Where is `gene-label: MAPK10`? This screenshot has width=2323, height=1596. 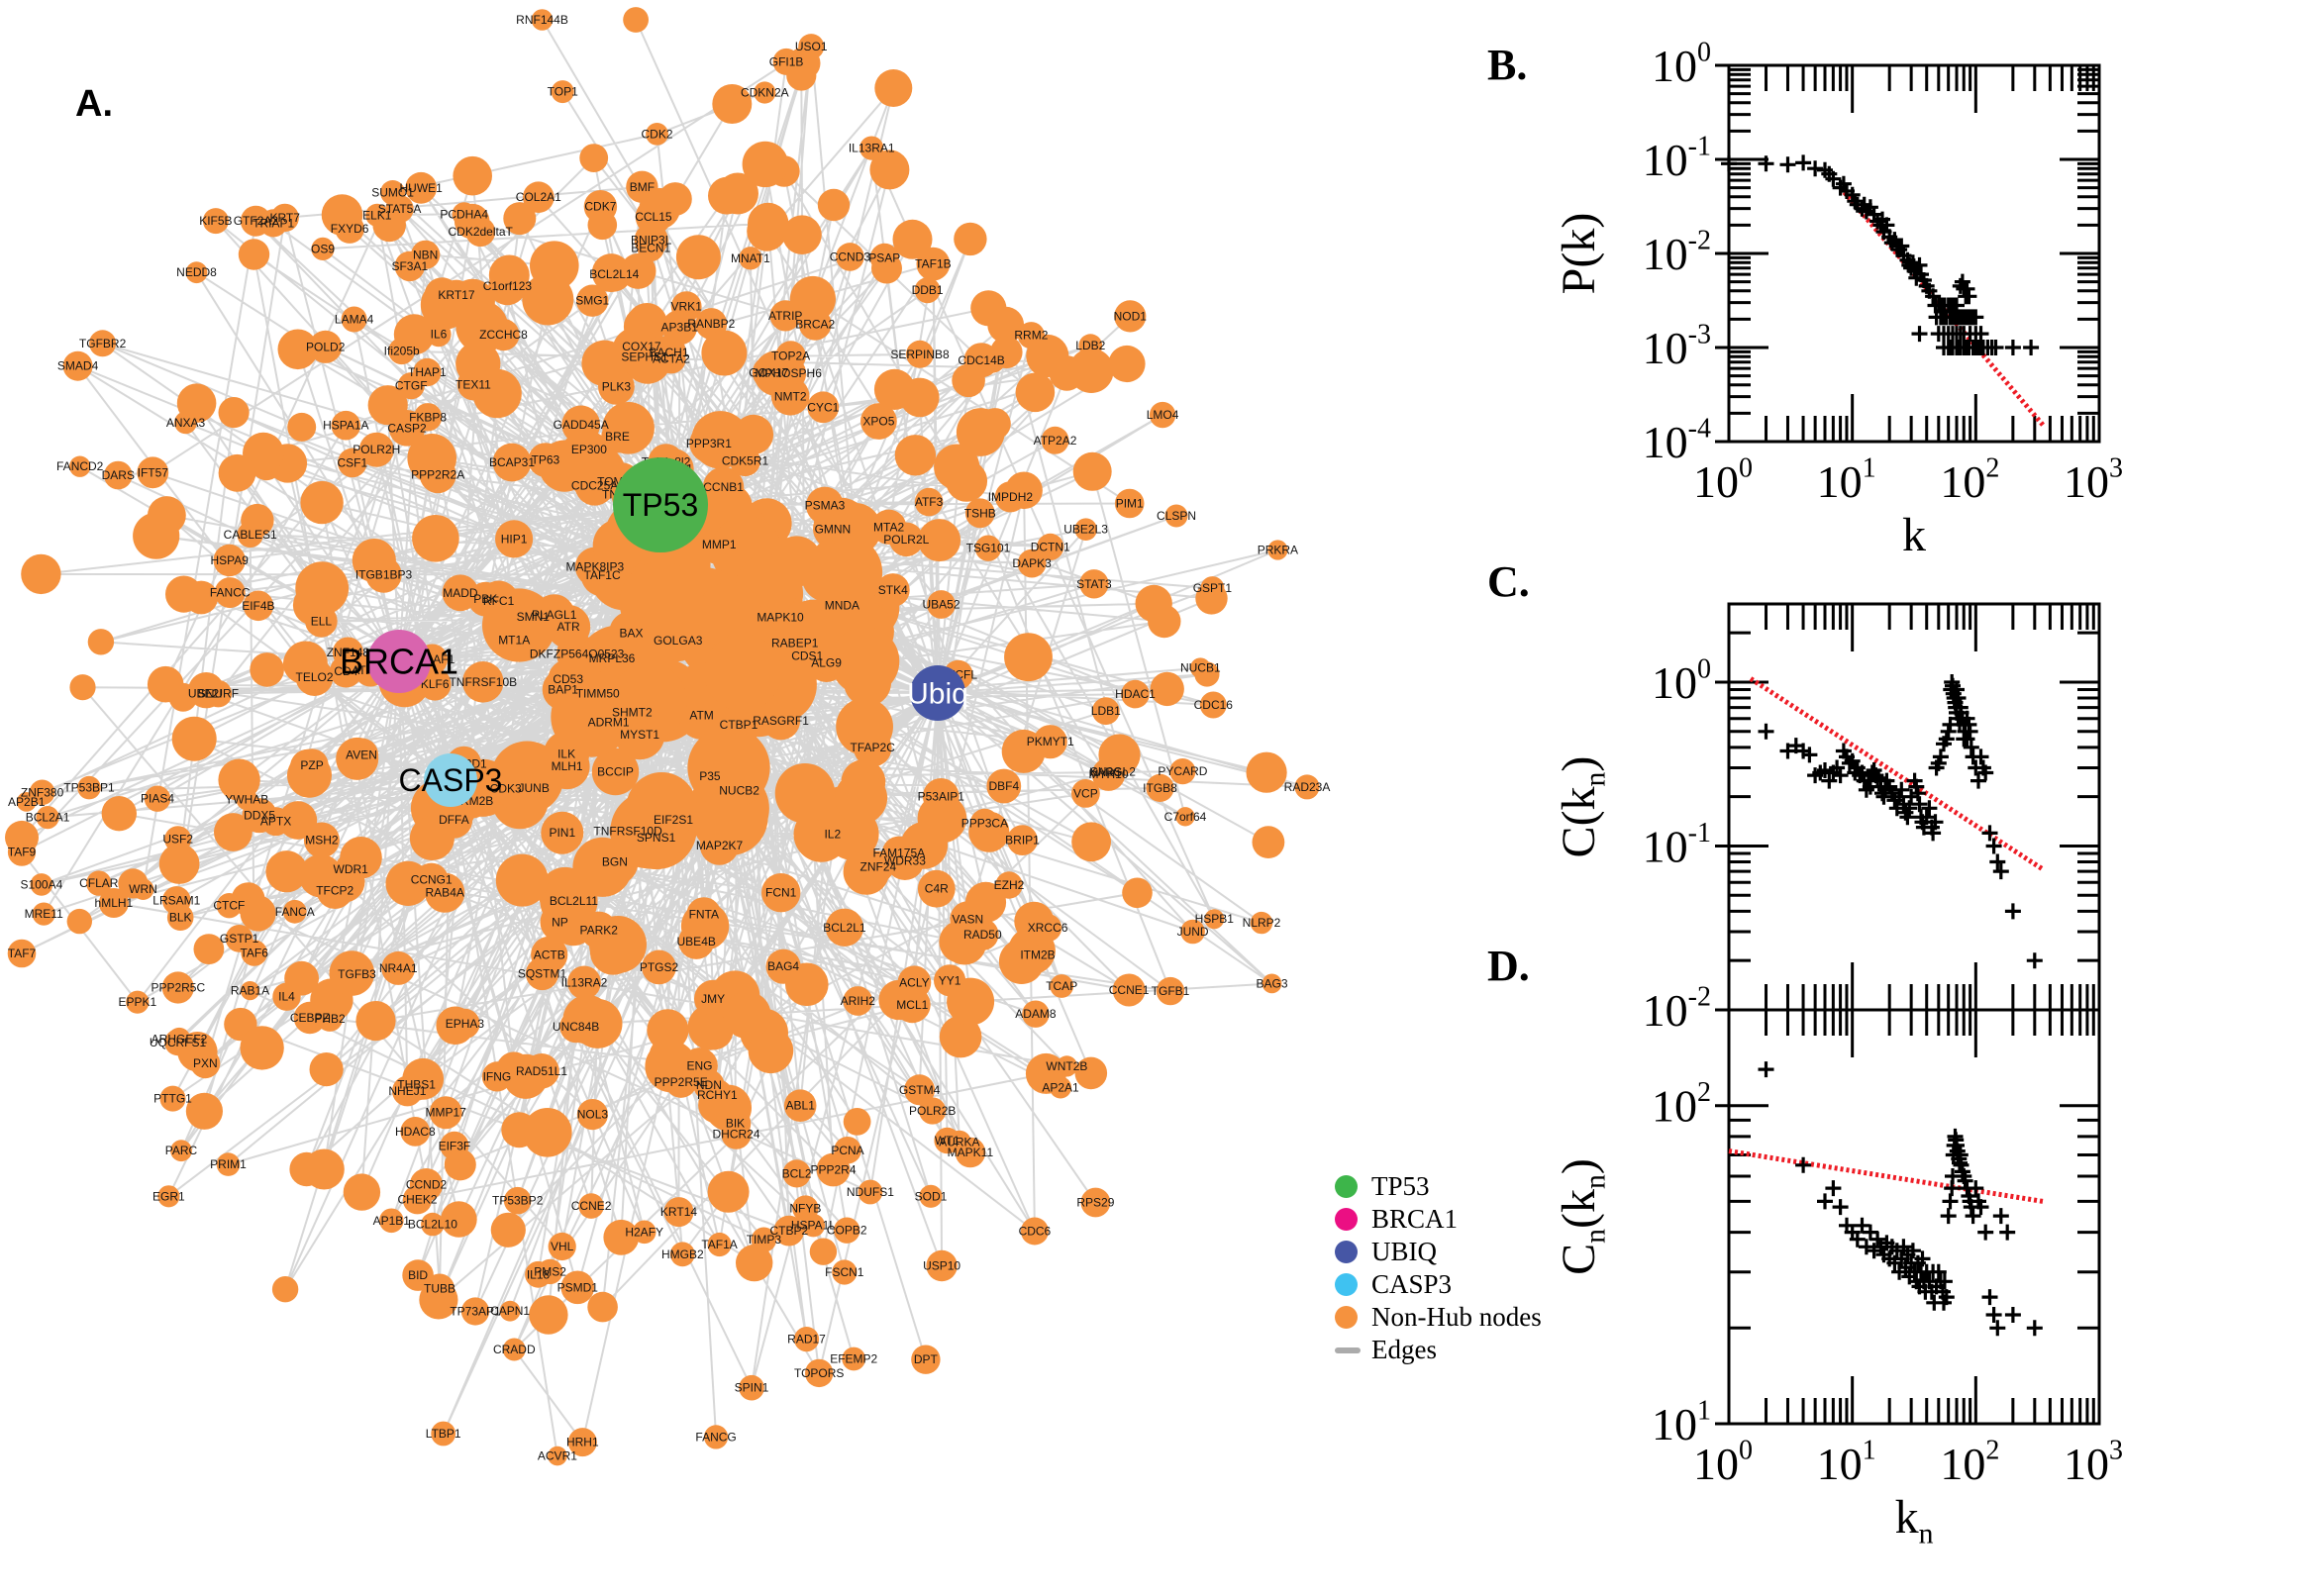
gene-label: MAPK10 is located at coordinates (781, 617).